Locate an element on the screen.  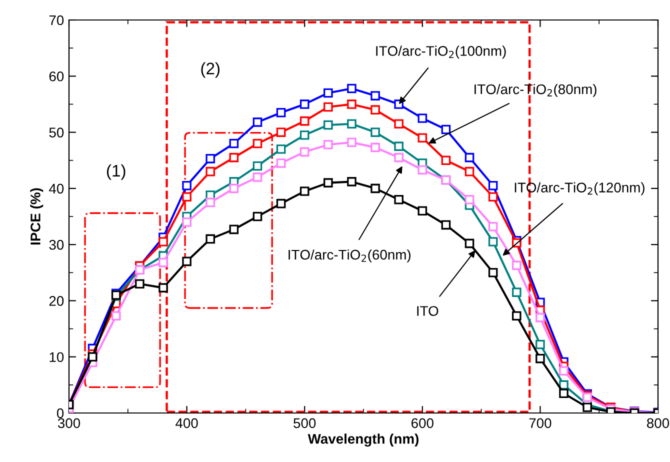
y-tick-label: 20 is located at coordinates (56, 301).